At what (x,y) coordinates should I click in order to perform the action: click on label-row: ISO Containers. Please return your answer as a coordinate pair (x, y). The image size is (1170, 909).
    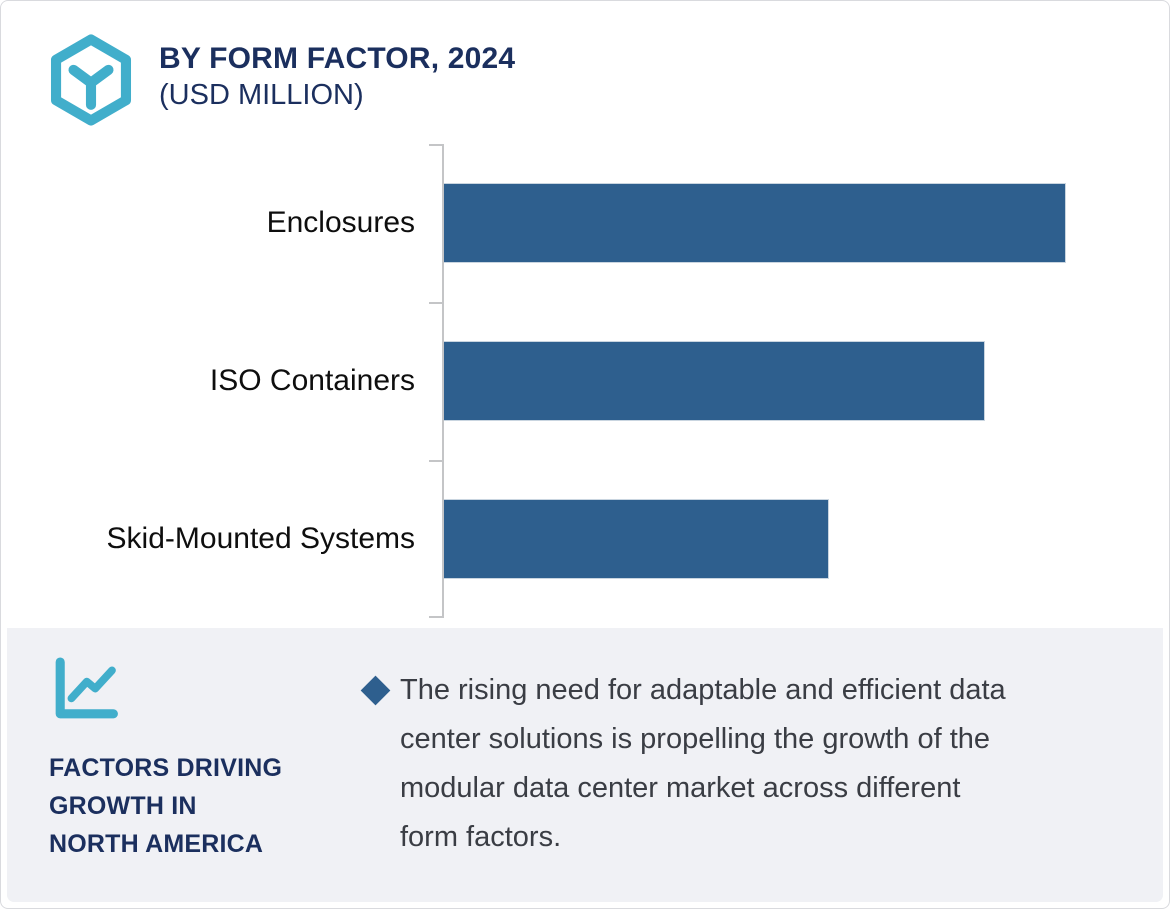
    Looking at the image, I should click on (221, 381).